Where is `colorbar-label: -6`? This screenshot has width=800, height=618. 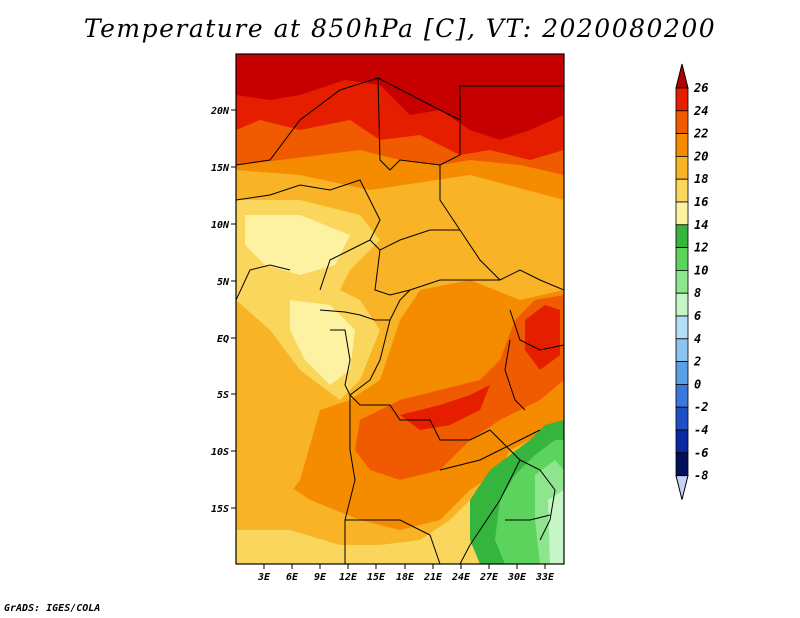 colorbar-label: -6 is located at coordinates (701, 453).